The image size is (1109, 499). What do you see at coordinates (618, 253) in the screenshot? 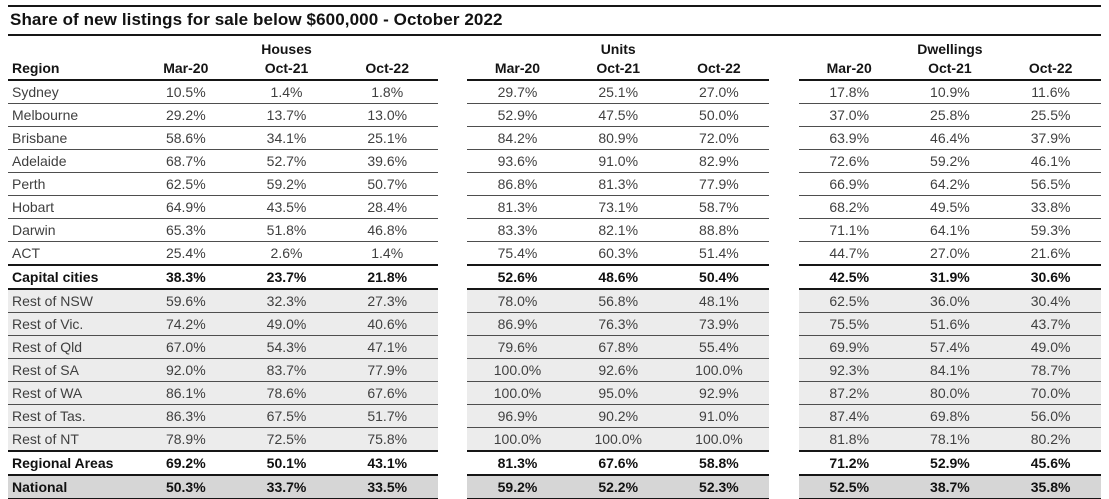
I see `value-cell: 60.3%` at bounding box center [618, 253].